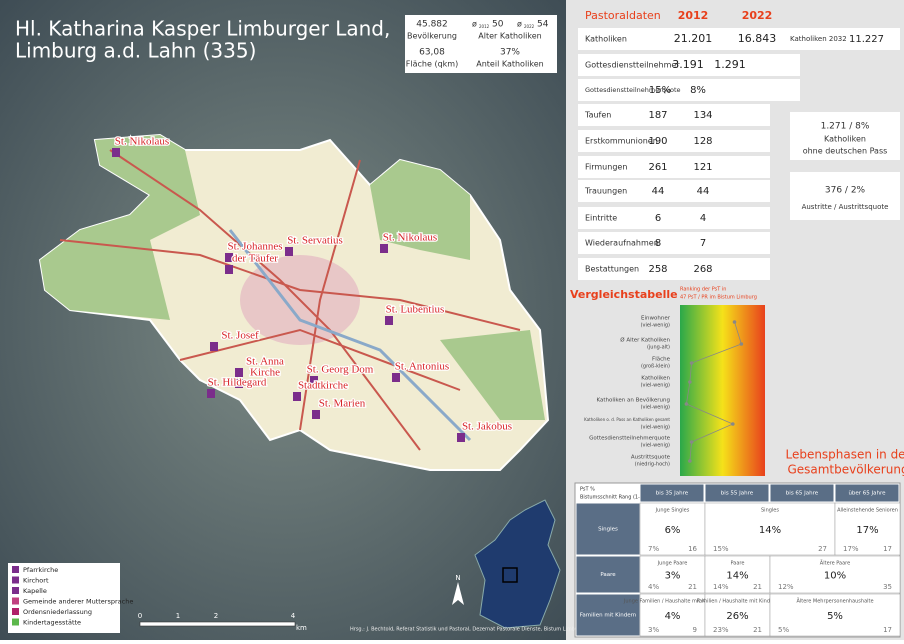 The image size is (904, 644). What do you see at coordinates (702, 167) in the screenshot?
I see `row-value: 121` at bounding box center [702, 167].